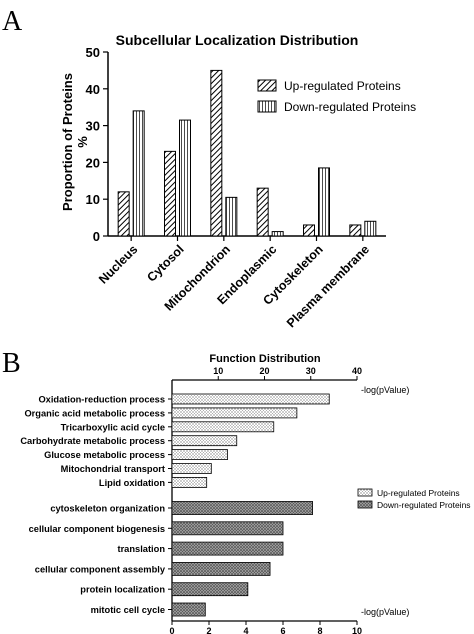 The image size is (474, 634). Describe the element at coordinates (93, 162) in the screenshot. I see `chart-a-y-tick-label: 20` at that location.